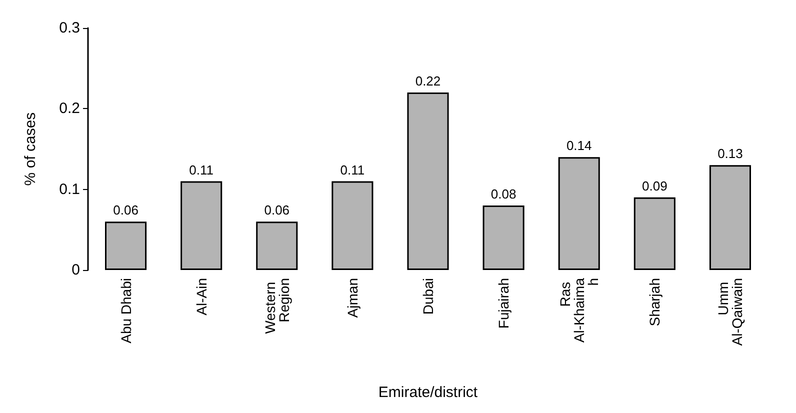  Describe the element at coordinates (503, 194) in the screenshot. I see `data-label: 0.08` at that location.